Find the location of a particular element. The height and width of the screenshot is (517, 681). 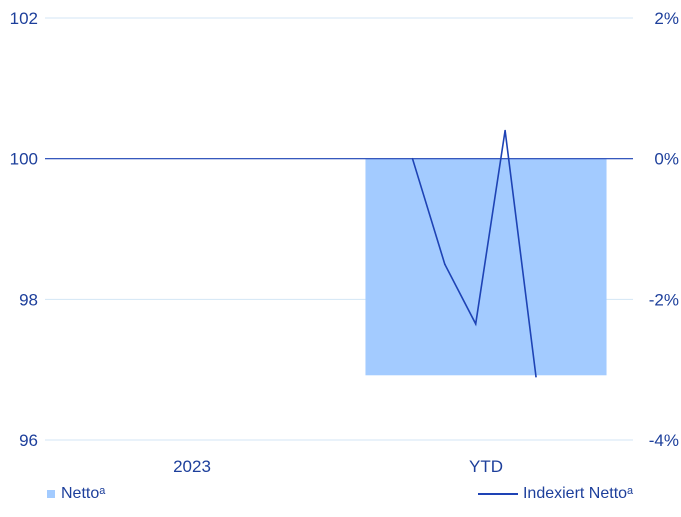

legend-item-indexiert-netto: Indexiert Nettoᵃ is located at coordinates (555, 494).